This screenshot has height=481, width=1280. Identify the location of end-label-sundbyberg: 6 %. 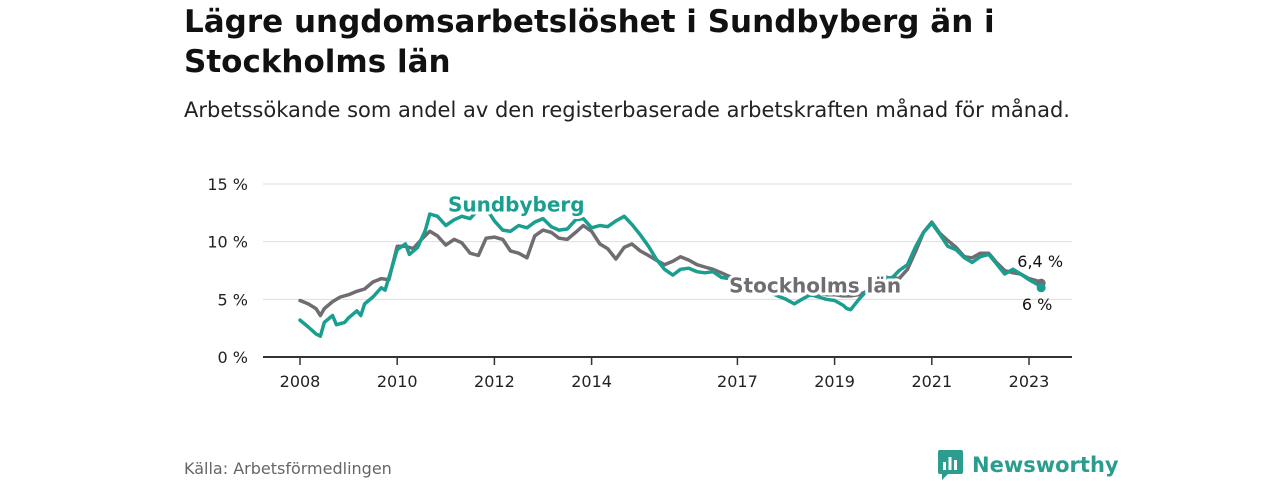
(1037, 304).